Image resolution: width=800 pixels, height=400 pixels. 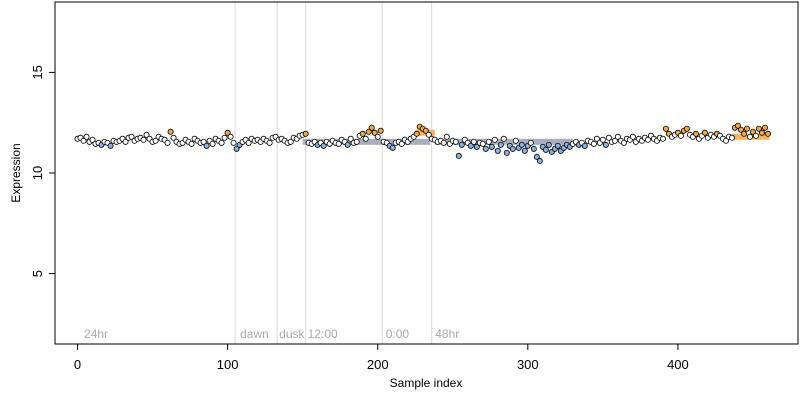 I want to click on x-tick-label-2: 200, so click(x=378, y=364).